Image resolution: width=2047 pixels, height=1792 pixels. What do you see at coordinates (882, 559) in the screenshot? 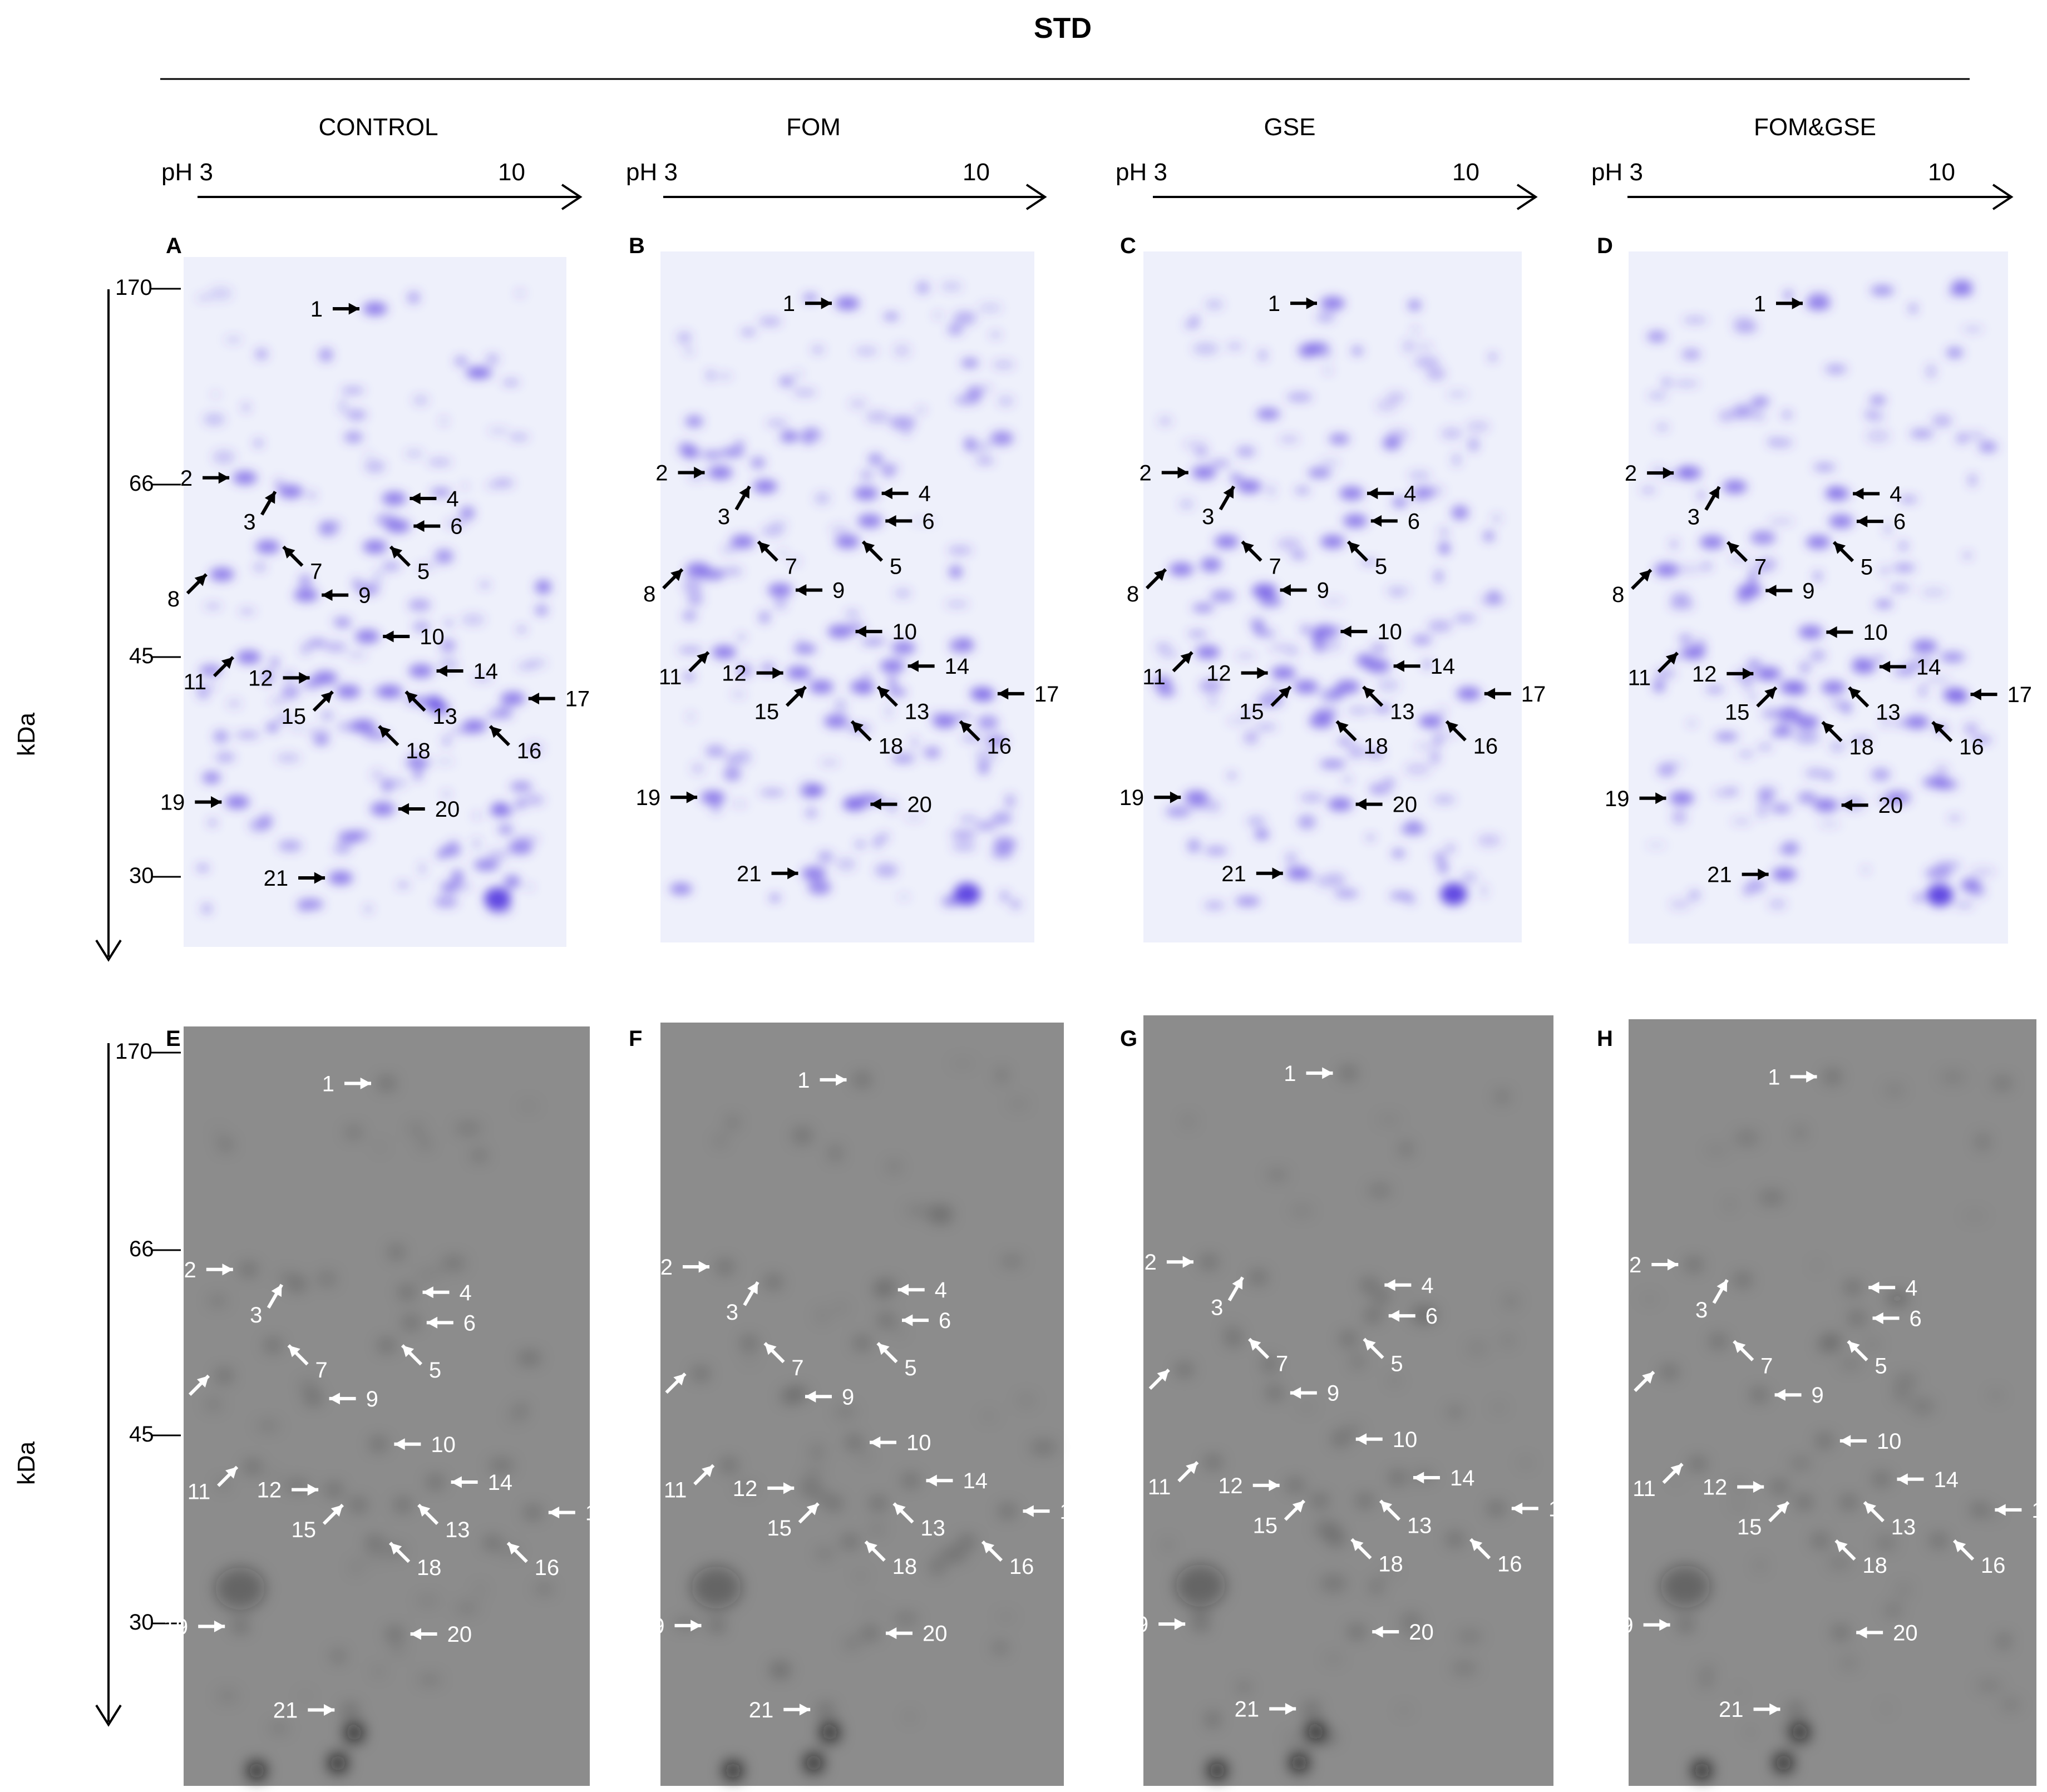
I see `spot-arrow-5: 5` at bounding box center [882, 559].